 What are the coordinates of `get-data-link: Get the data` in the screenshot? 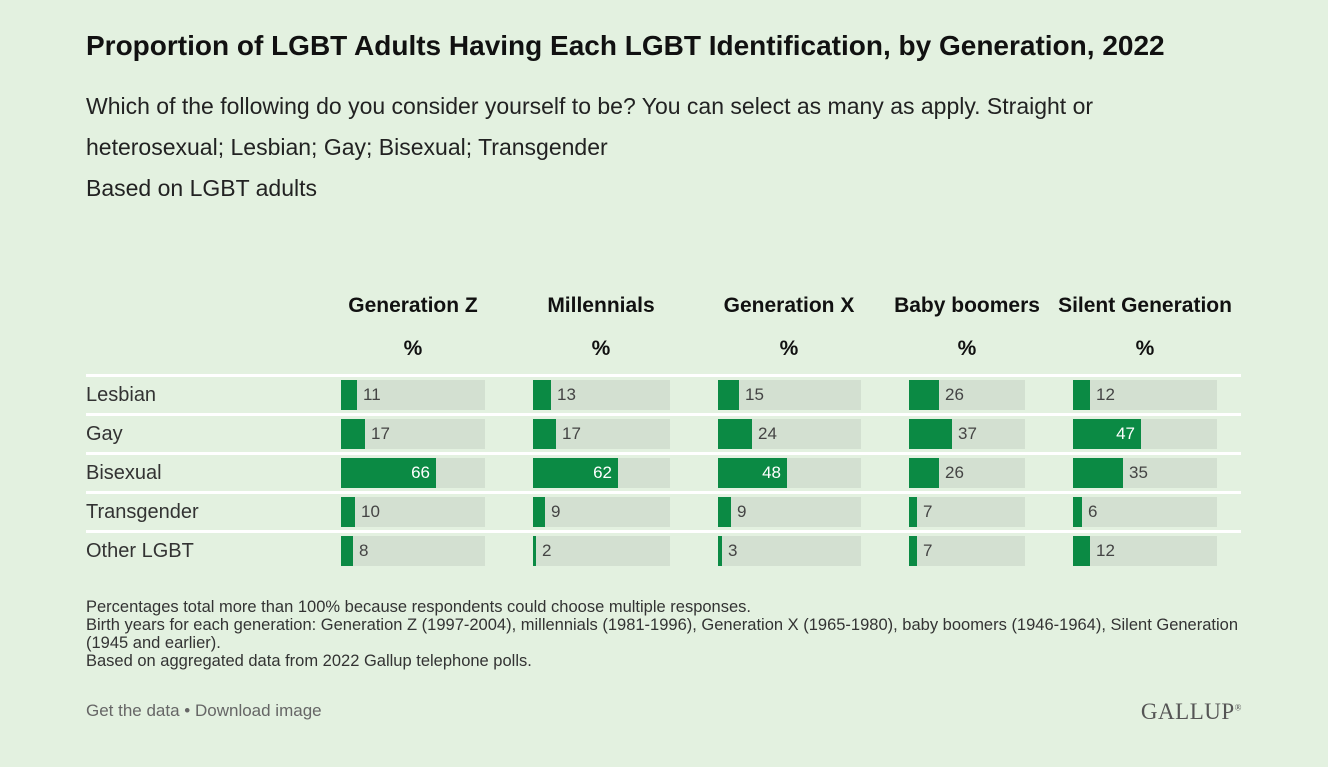 It's located at (133, 710).